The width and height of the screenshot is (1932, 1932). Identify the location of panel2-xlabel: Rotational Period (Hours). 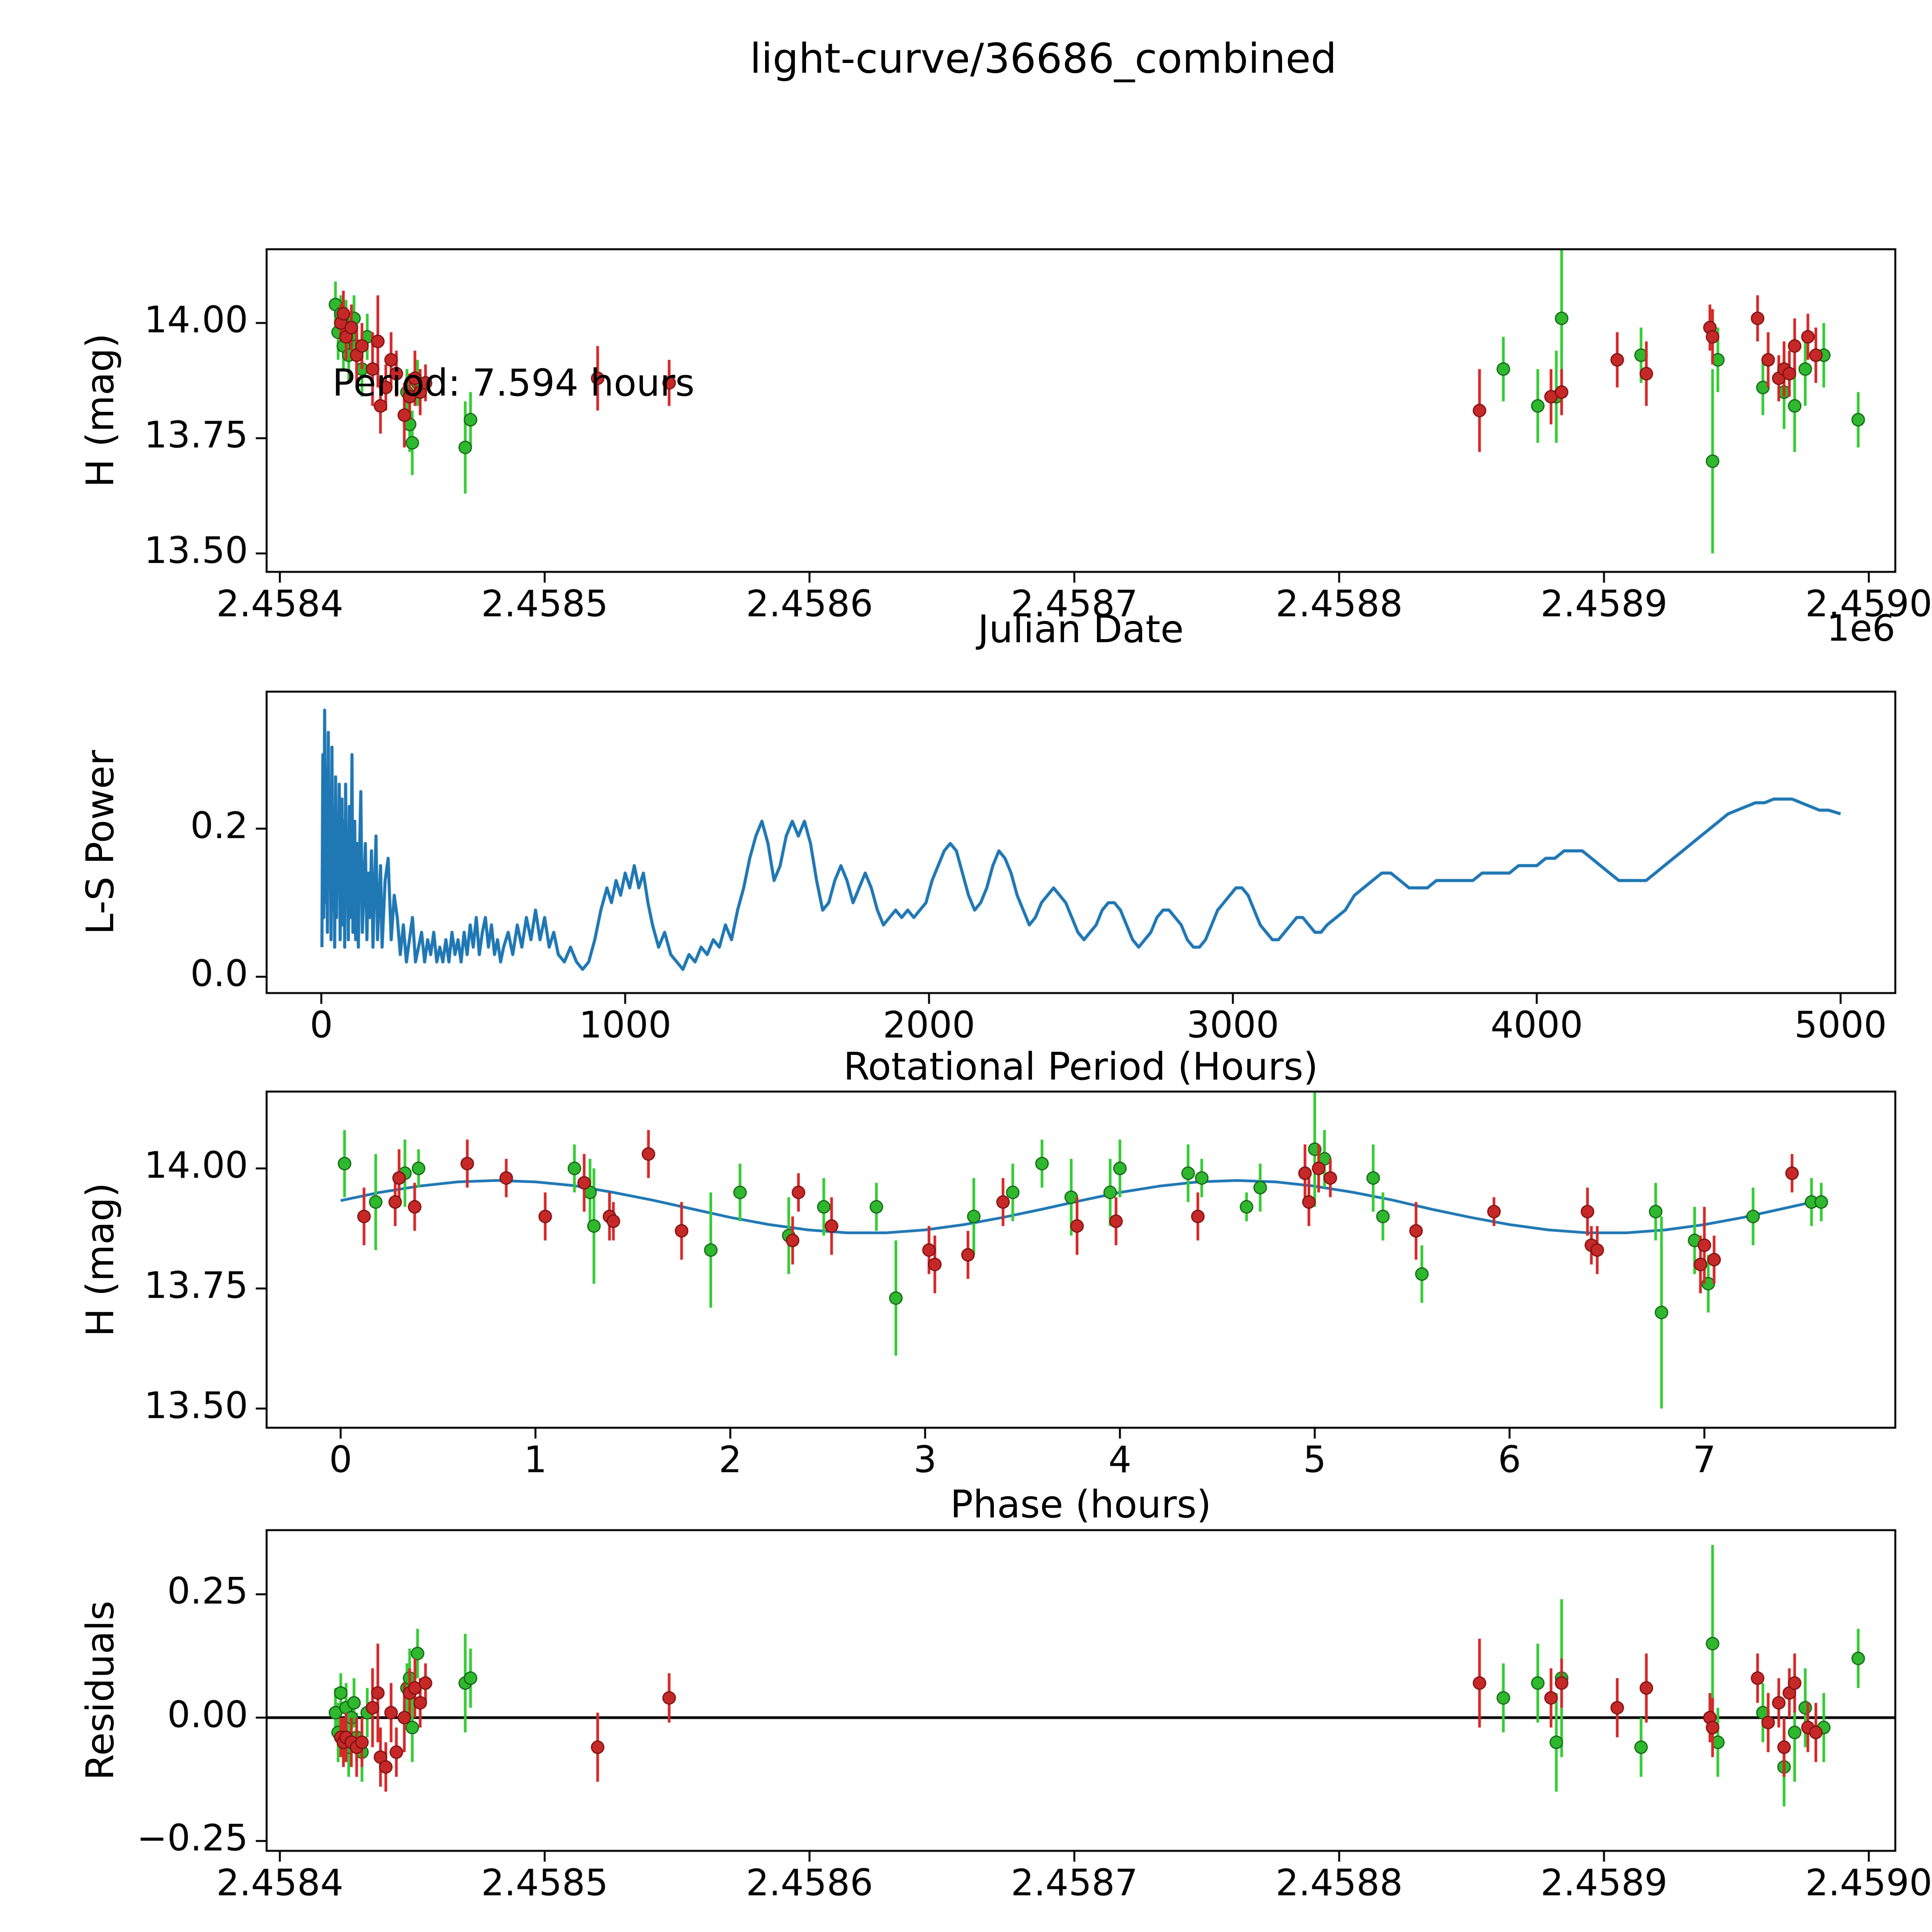
(1080, 1067).